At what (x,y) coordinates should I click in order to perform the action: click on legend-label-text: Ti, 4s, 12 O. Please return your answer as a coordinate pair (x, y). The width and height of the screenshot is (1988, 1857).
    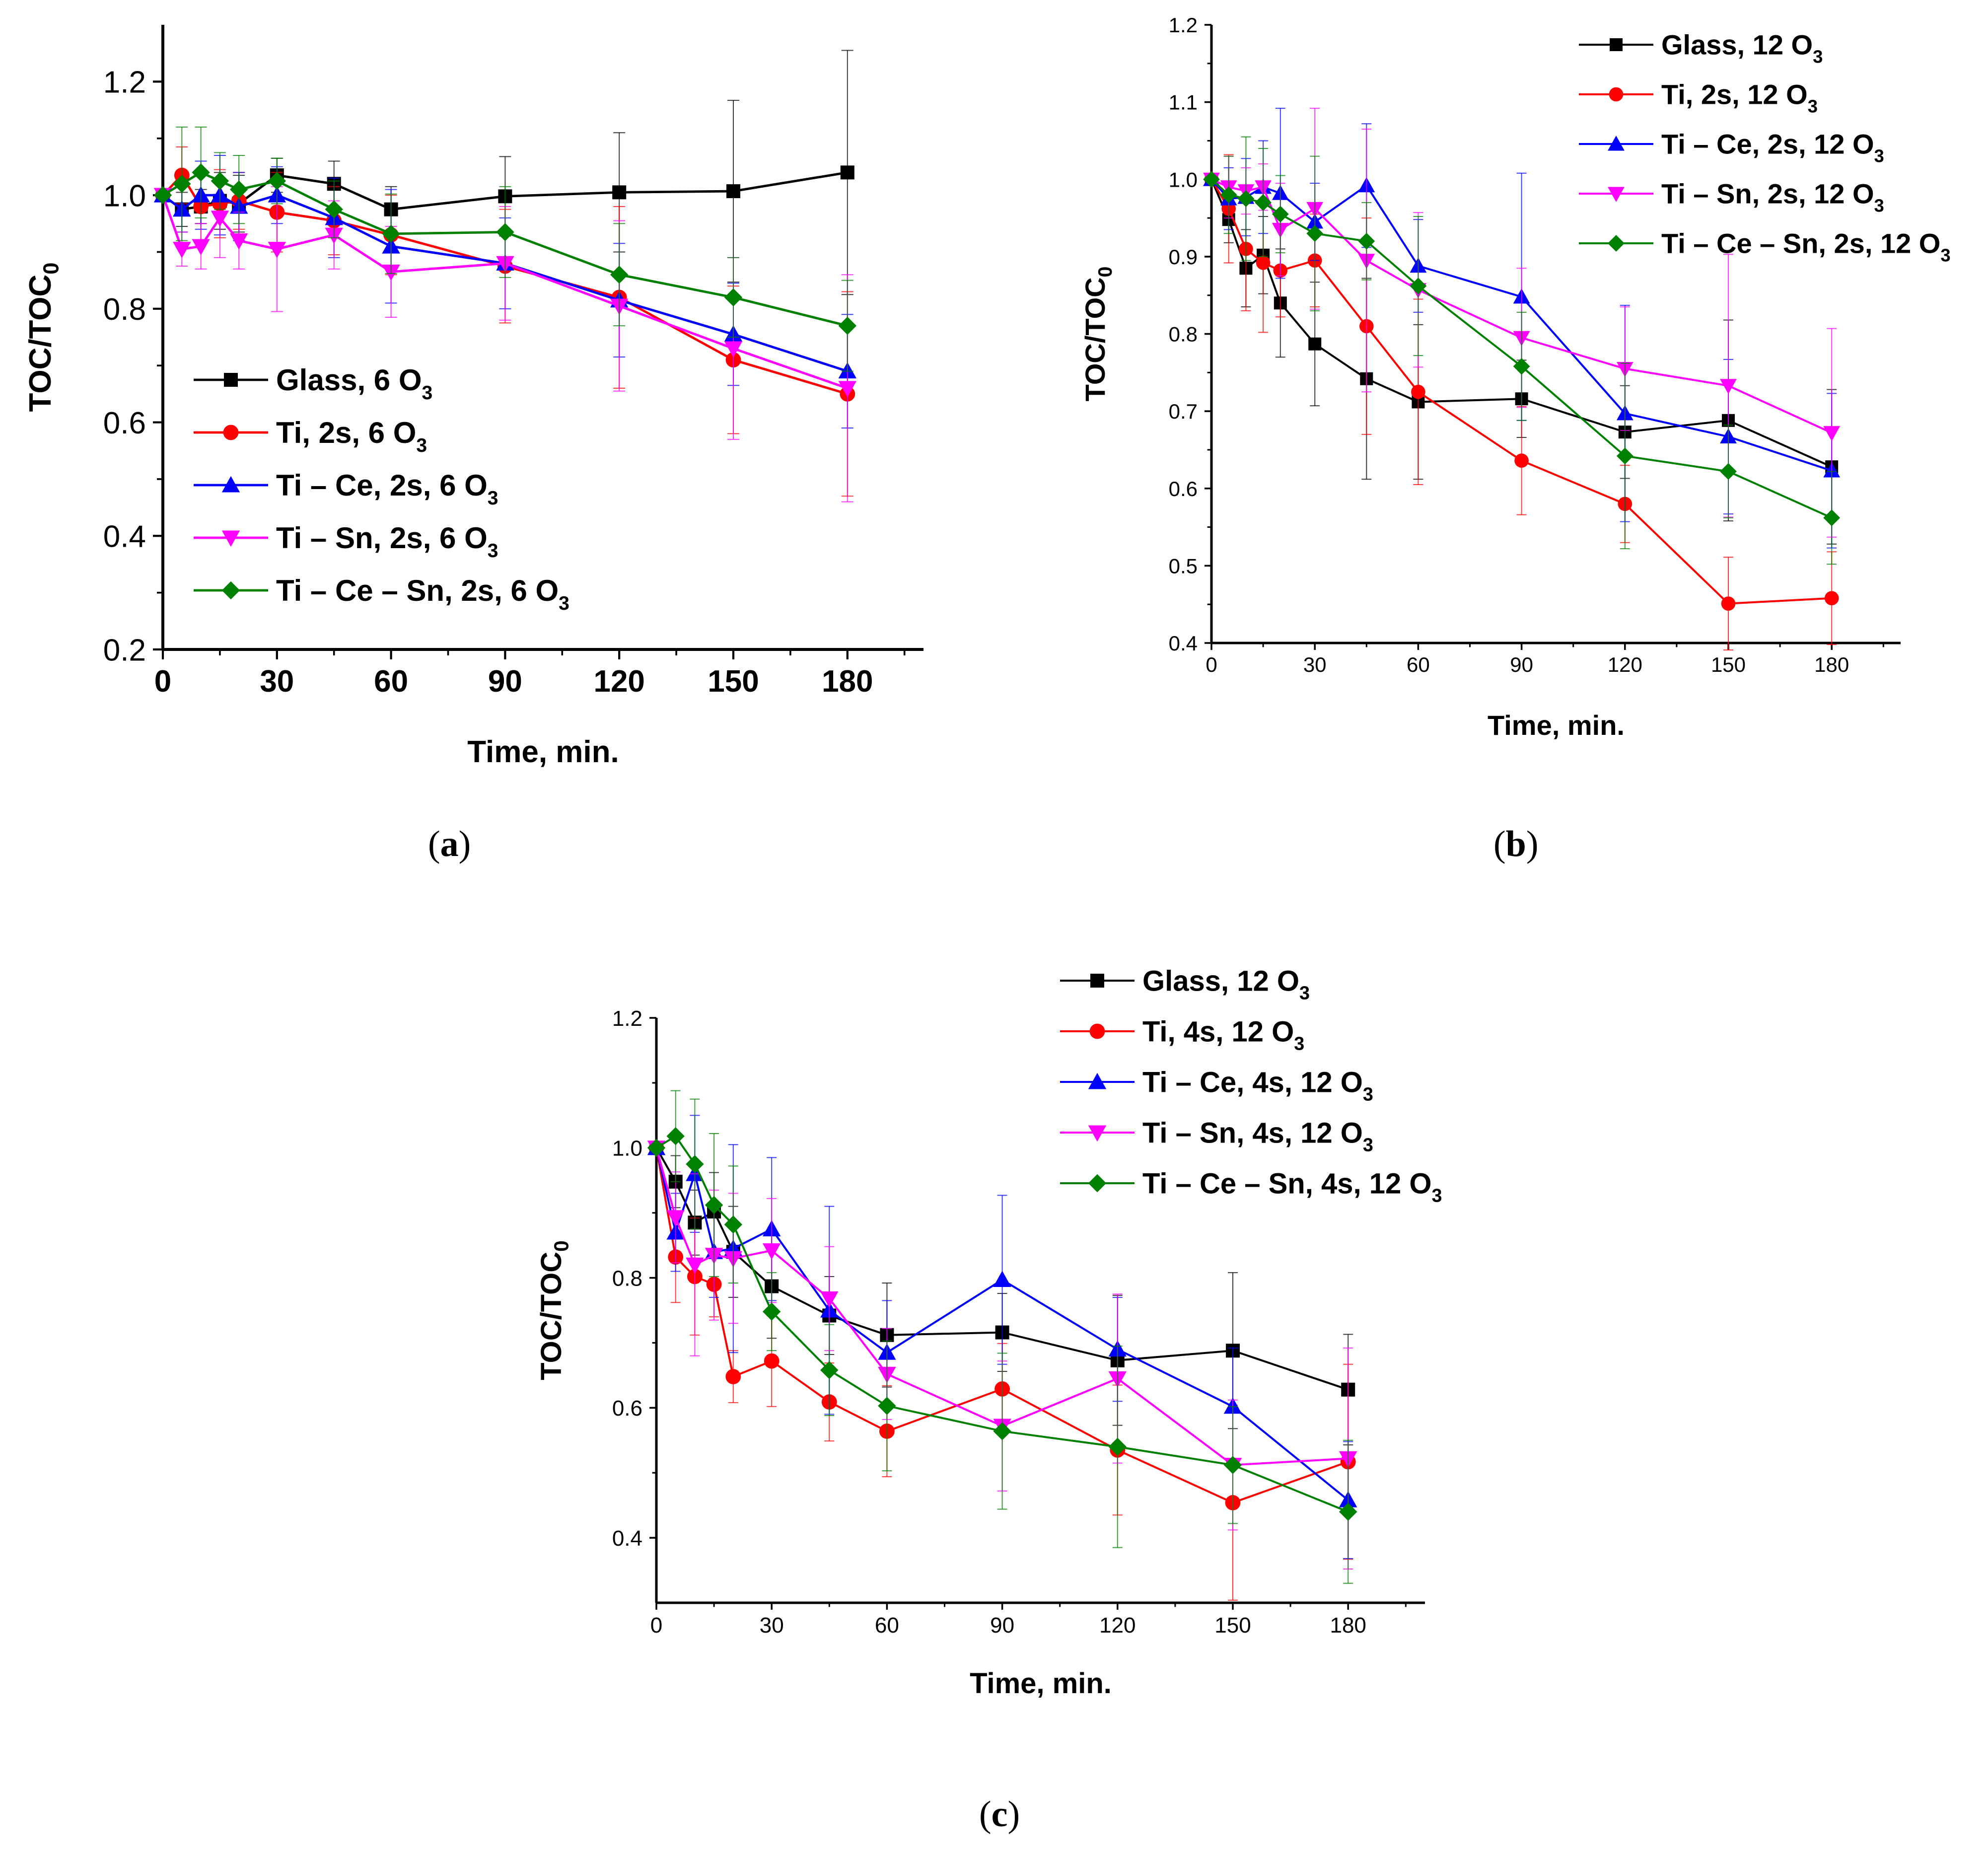
    Looking at the image, I should click on (1218, 1031).